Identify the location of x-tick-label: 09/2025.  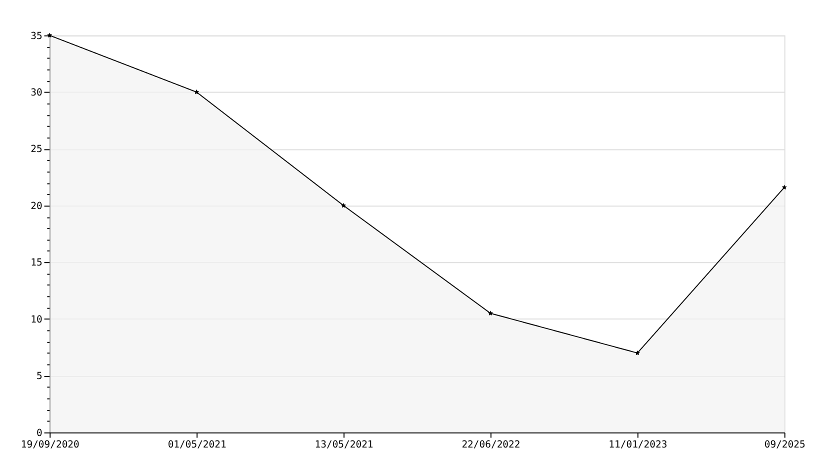
(785, 445).